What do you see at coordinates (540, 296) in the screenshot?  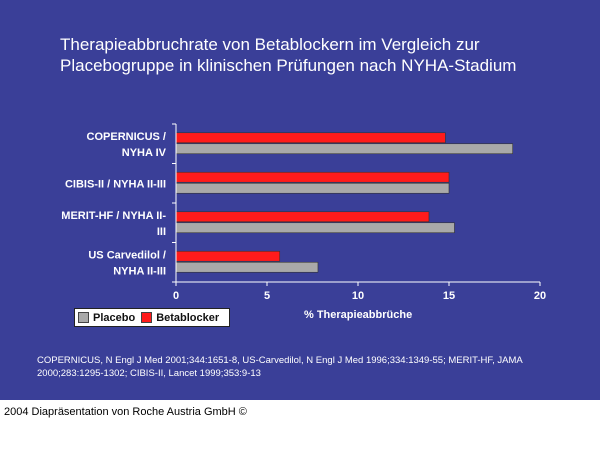 I see `x-tick-label: 20` at bounding box center [540, 296].